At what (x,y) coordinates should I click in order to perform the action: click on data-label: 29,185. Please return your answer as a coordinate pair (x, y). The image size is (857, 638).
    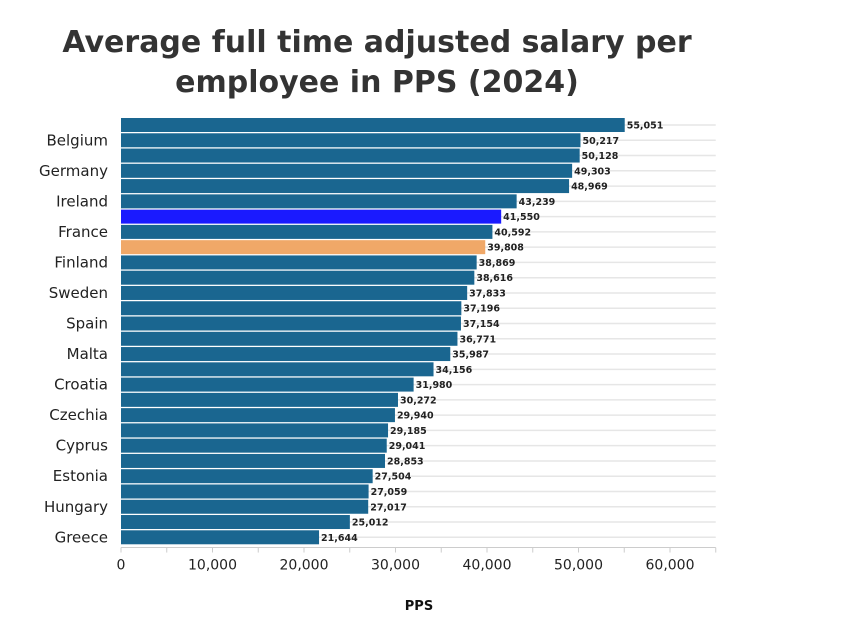
    Looking at the image, I should click on (408, 431).